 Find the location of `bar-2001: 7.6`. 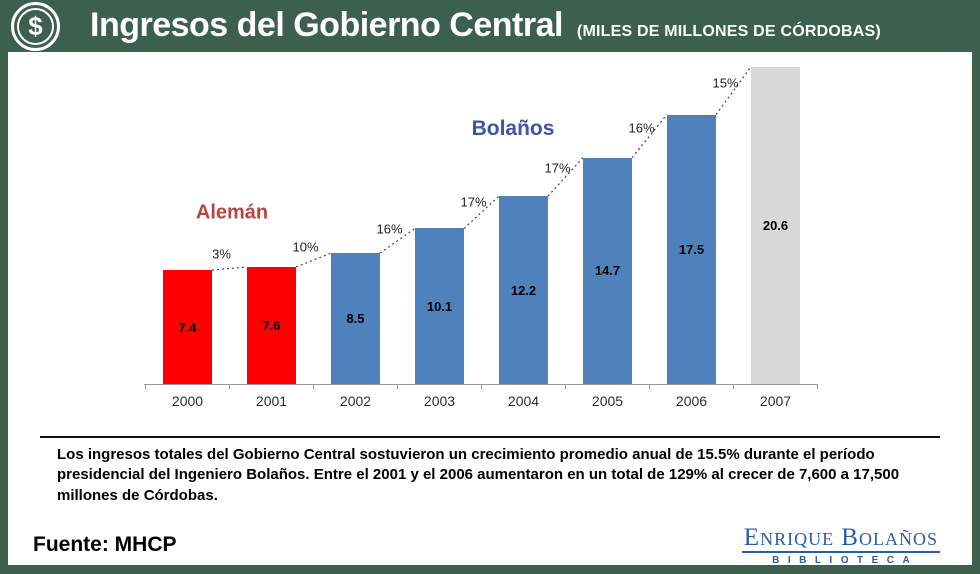

bar-2001: 7.6 is located at coordinates (271, 325).